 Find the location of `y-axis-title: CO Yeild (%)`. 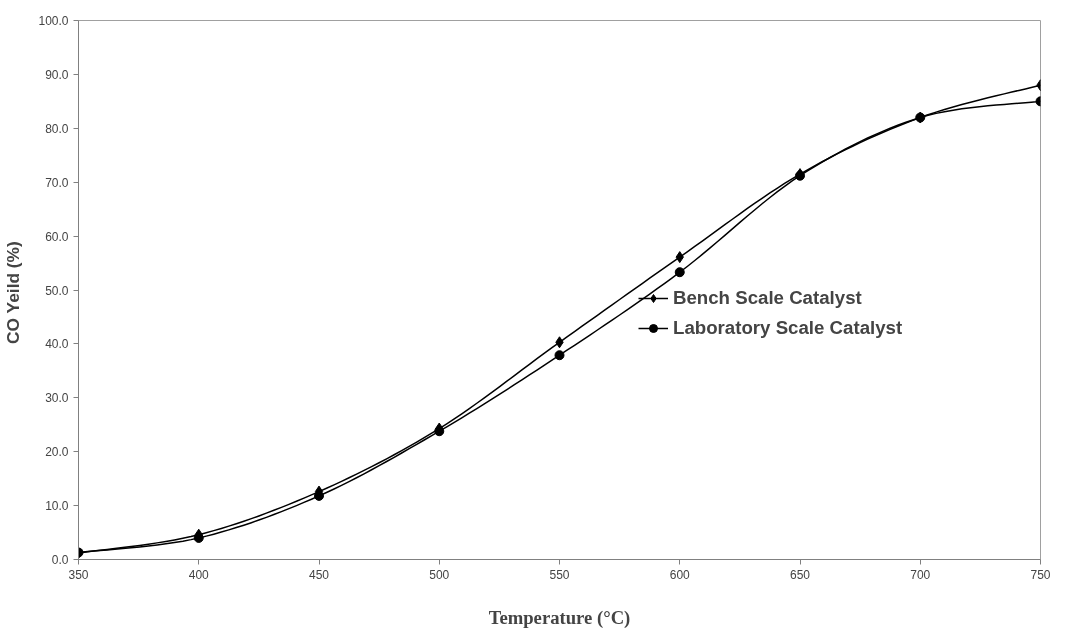

y-axis-title: CO Yeild (%) is located at coordinates (13, 292).